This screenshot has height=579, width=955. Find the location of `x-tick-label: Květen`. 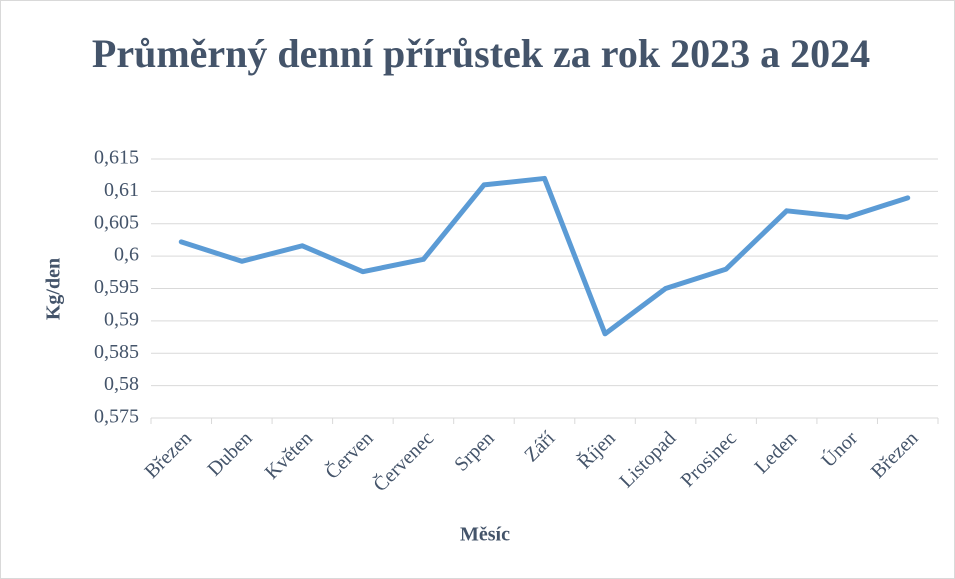

x-tick-label: Květen is located at coordinates (289, 455).